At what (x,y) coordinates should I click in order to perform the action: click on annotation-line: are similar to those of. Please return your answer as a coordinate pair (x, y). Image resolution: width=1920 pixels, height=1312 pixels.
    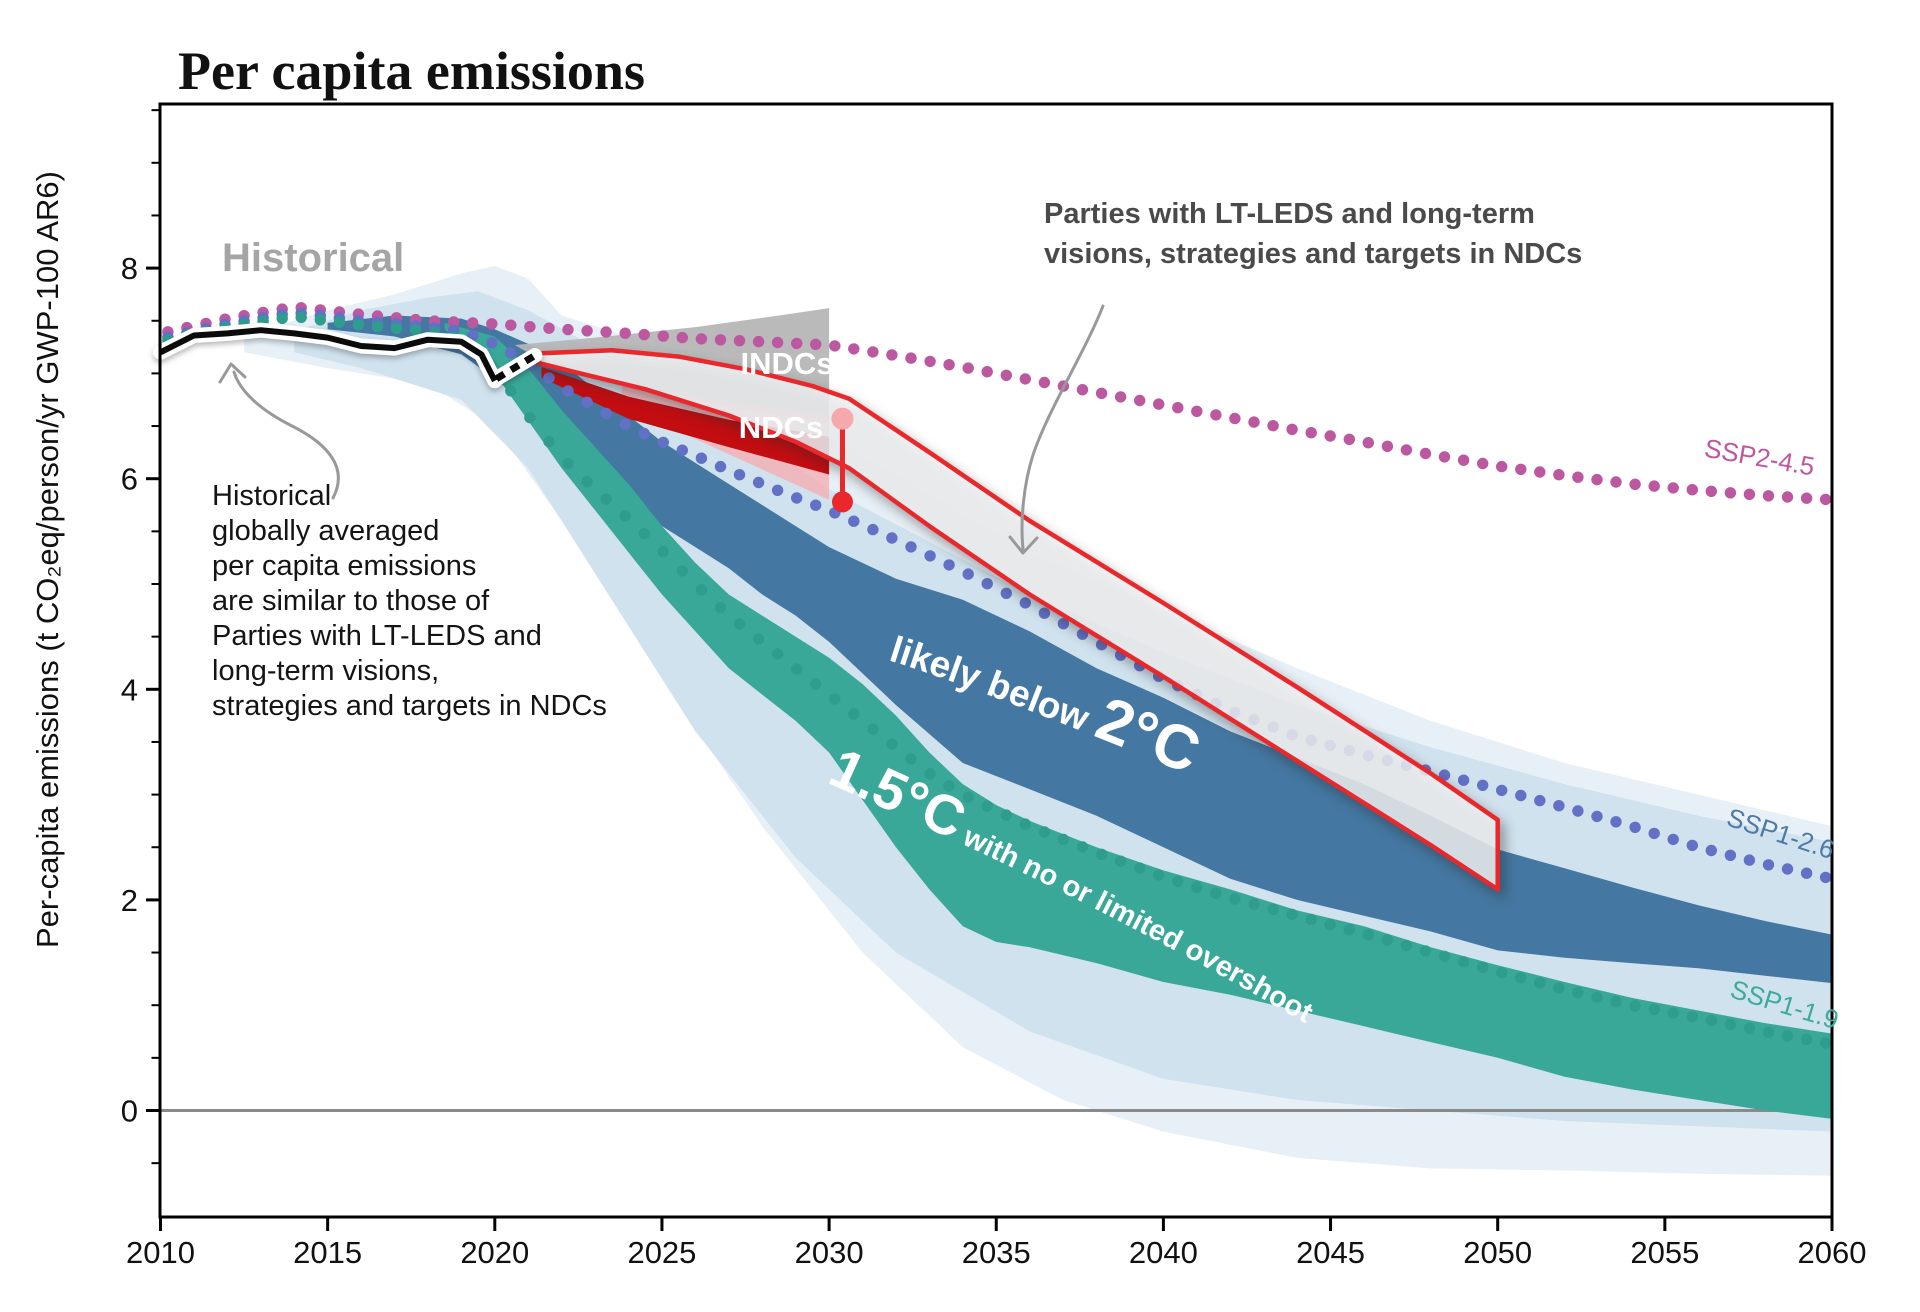
    Looking at the image, I should click on (351, 601).